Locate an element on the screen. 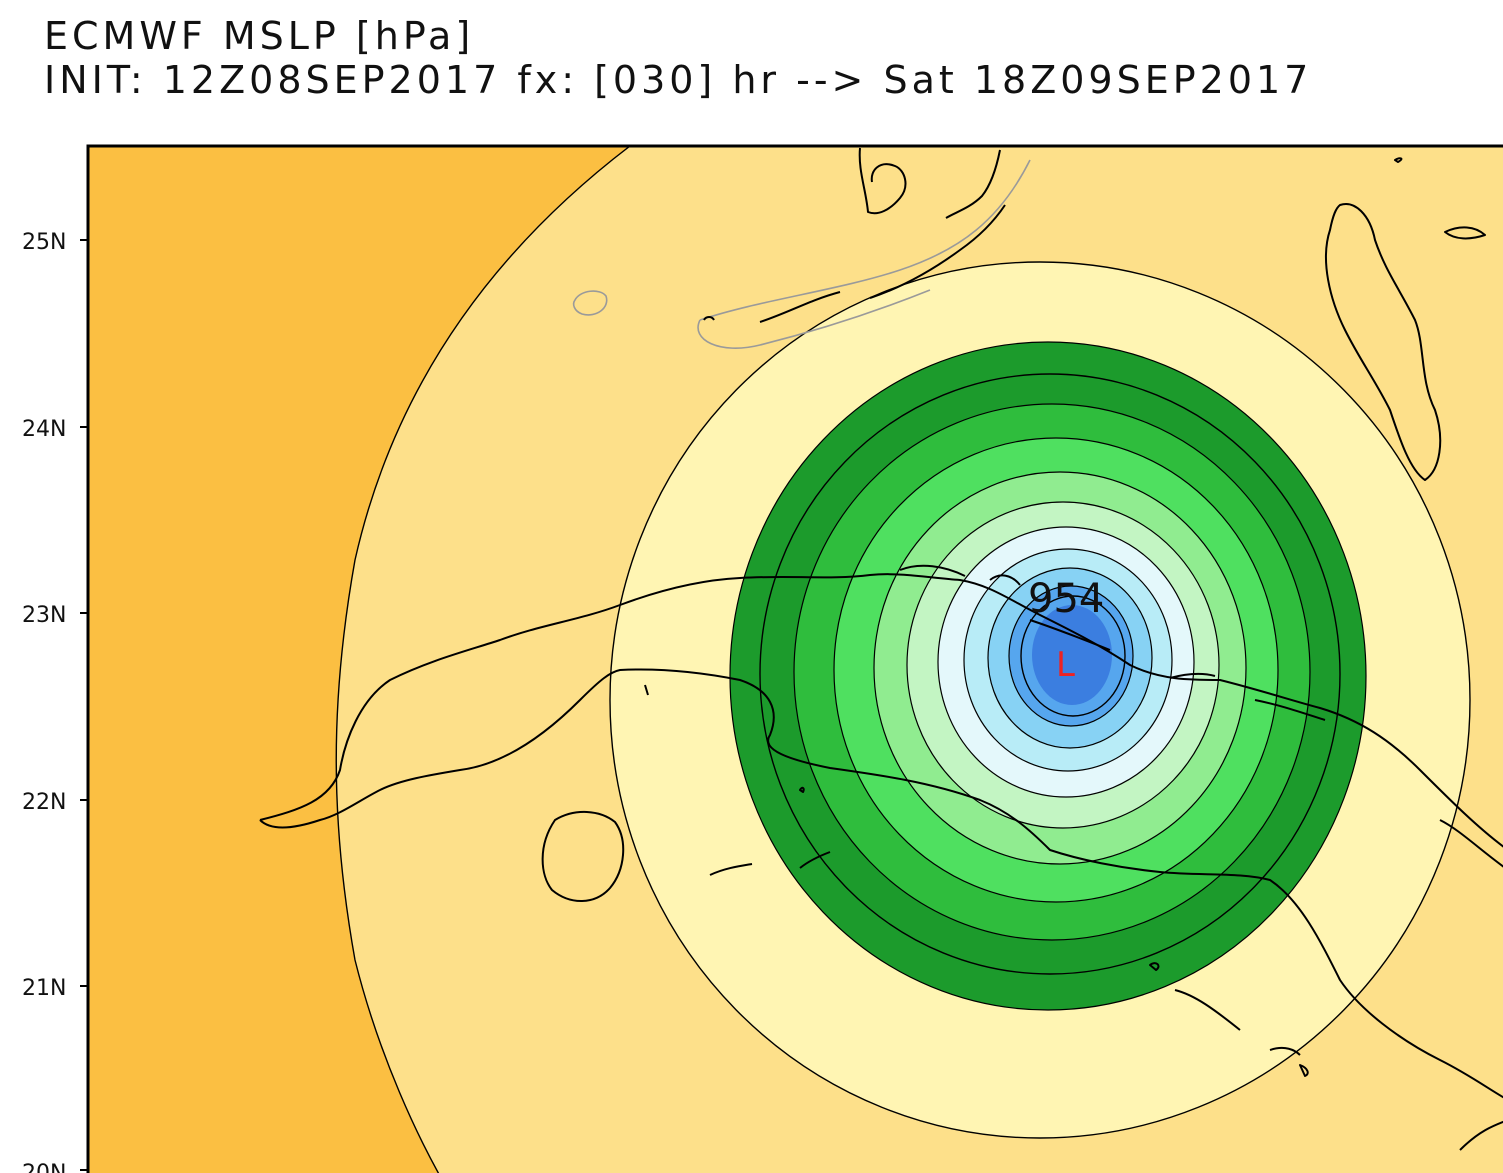 Image resolution: width=1503 pixels, height=1173 pixels. isobar-ring is located at coordinates (1073, 656).